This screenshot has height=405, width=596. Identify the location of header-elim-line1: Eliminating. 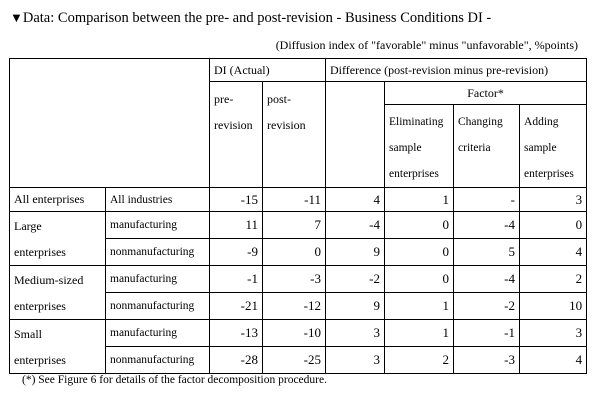
(416, 122).